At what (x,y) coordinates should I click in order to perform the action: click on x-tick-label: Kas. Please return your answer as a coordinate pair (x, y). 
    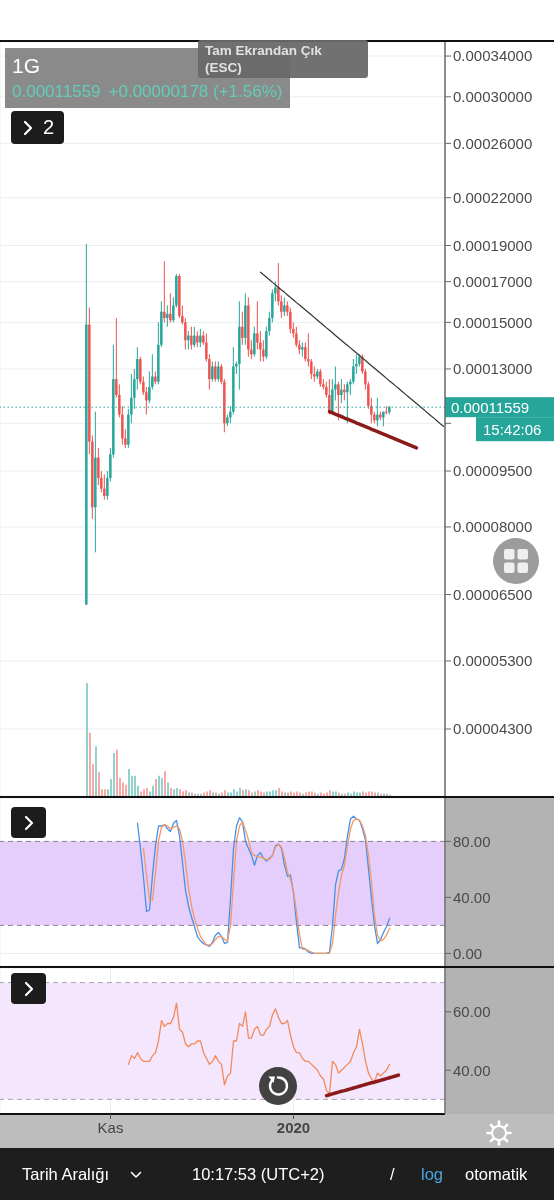
    Looking at the image, I should click on (110, 1127).